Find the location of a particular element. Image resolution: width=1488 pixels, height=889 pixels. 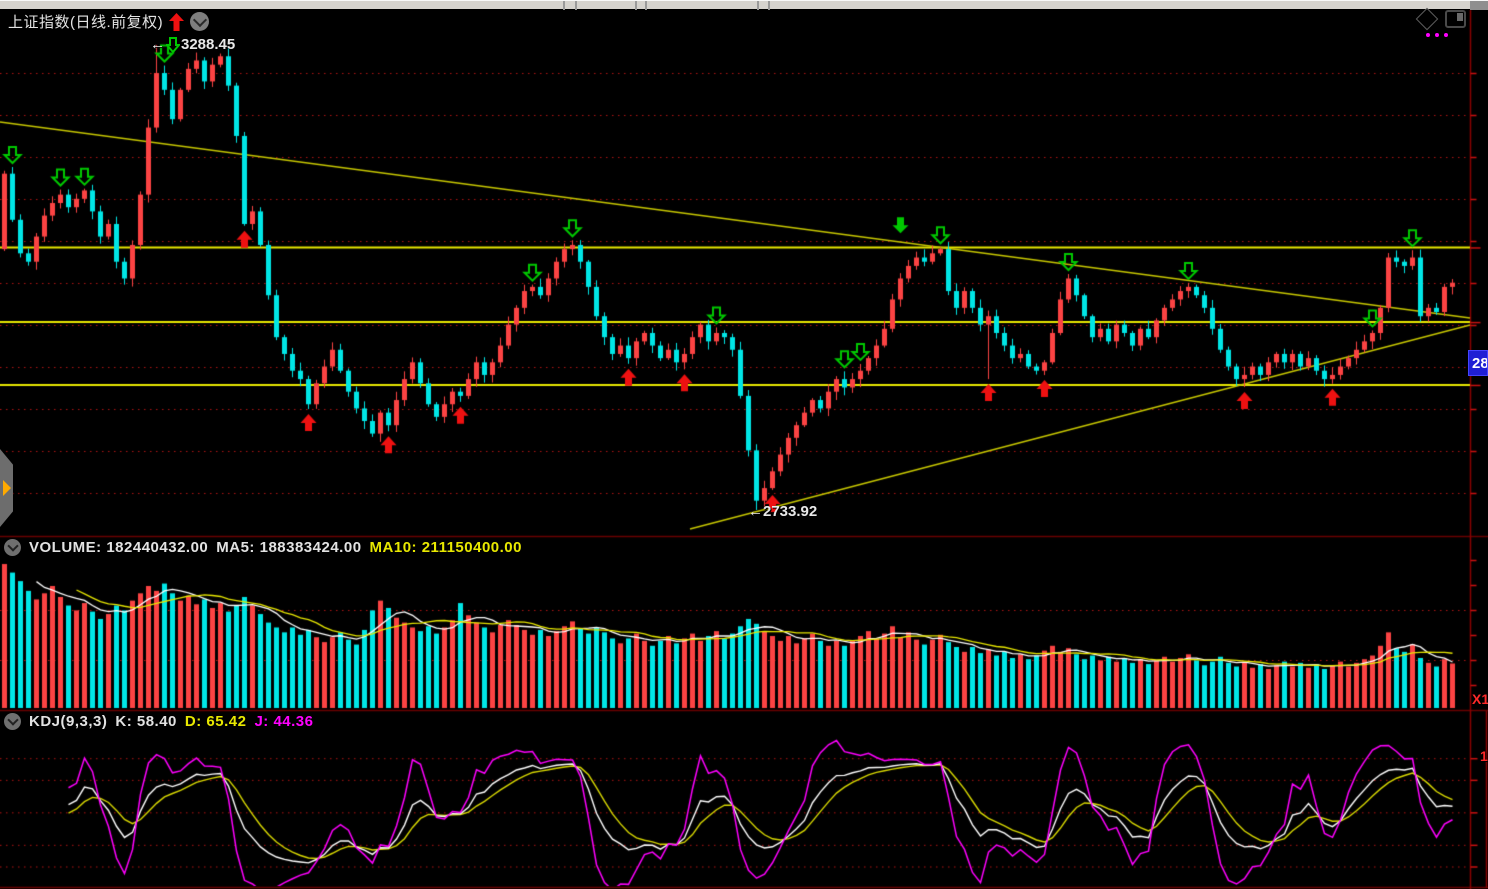

collapse-kdj-icon is located at coordinates (12, 721).